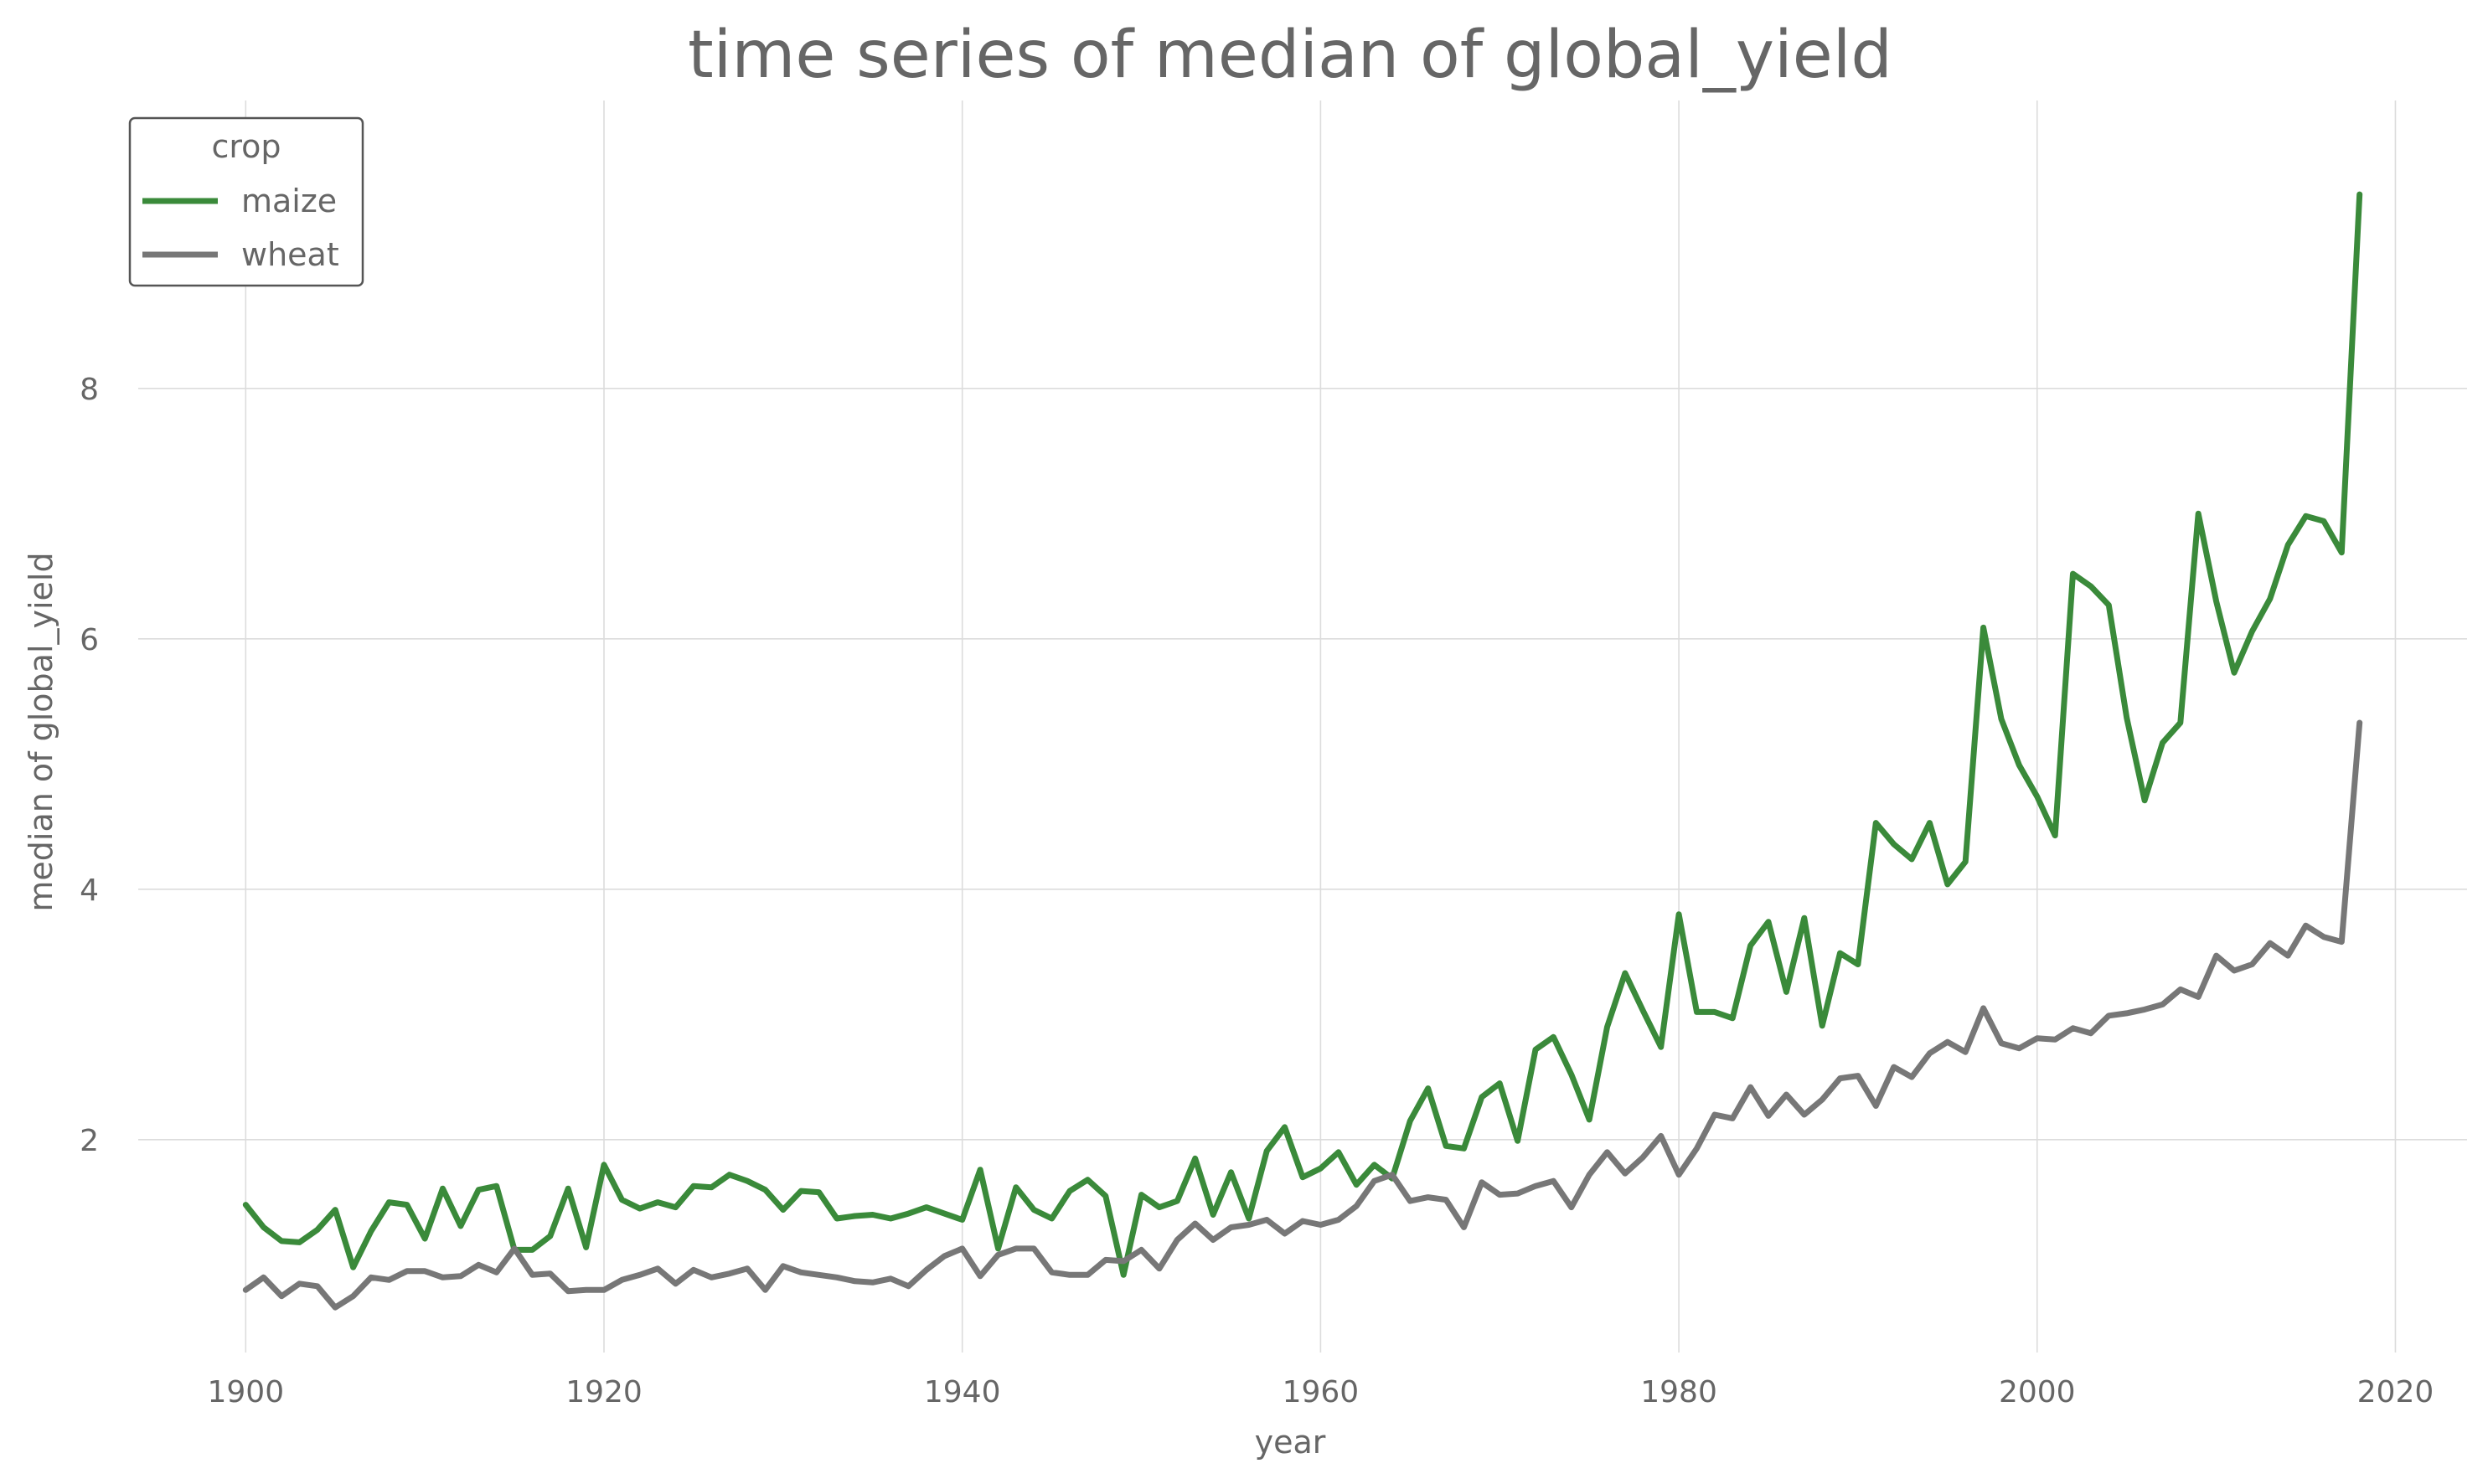 This screenshot has height=1484, width=2488. What do you see at coordinates (246, 1392) in the screenshot?
I see `x-tick-label: 1900` at bounding box center [246, 1392].